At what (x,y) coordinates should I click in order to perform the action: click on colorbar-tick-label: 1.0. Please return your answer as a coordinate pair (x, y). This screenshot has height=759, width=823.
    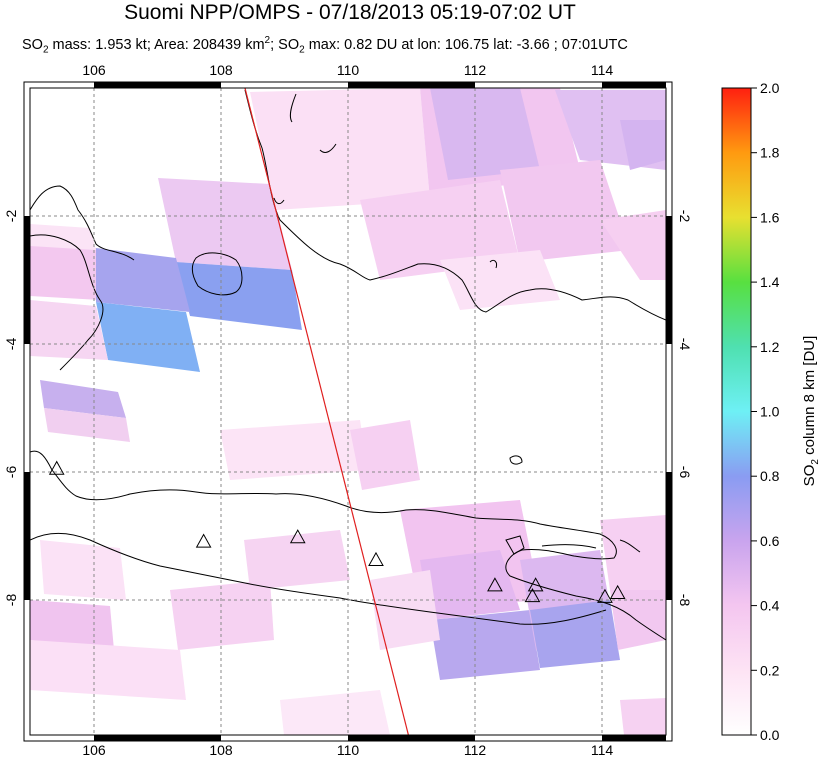
    Looking at the image, I should click on (770, 412).